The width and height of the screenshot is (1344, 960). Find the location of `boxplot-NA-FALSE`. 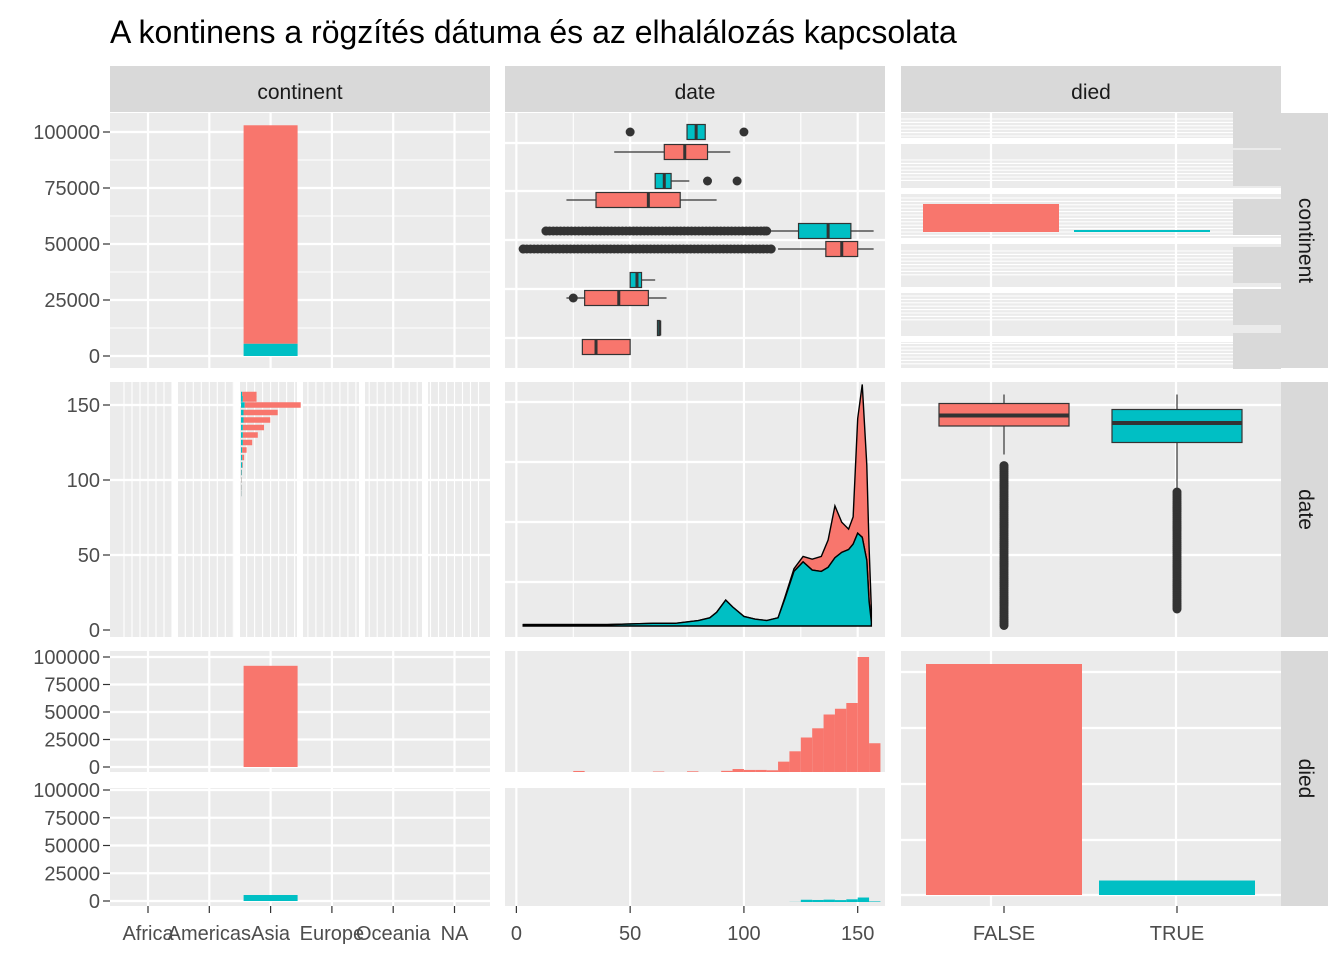

boxplot-NA-FALSE is located at coordinates (606, 347).